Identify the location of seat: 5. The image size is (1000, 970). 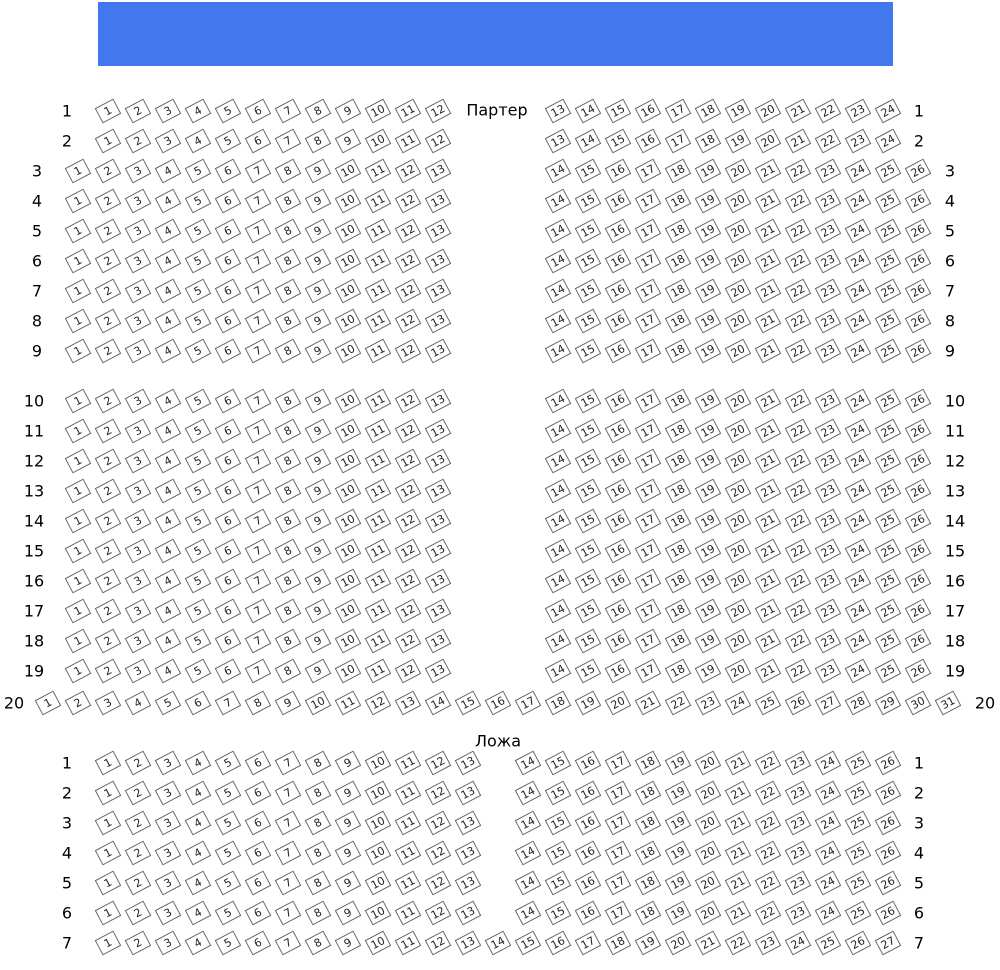
(228, 111).